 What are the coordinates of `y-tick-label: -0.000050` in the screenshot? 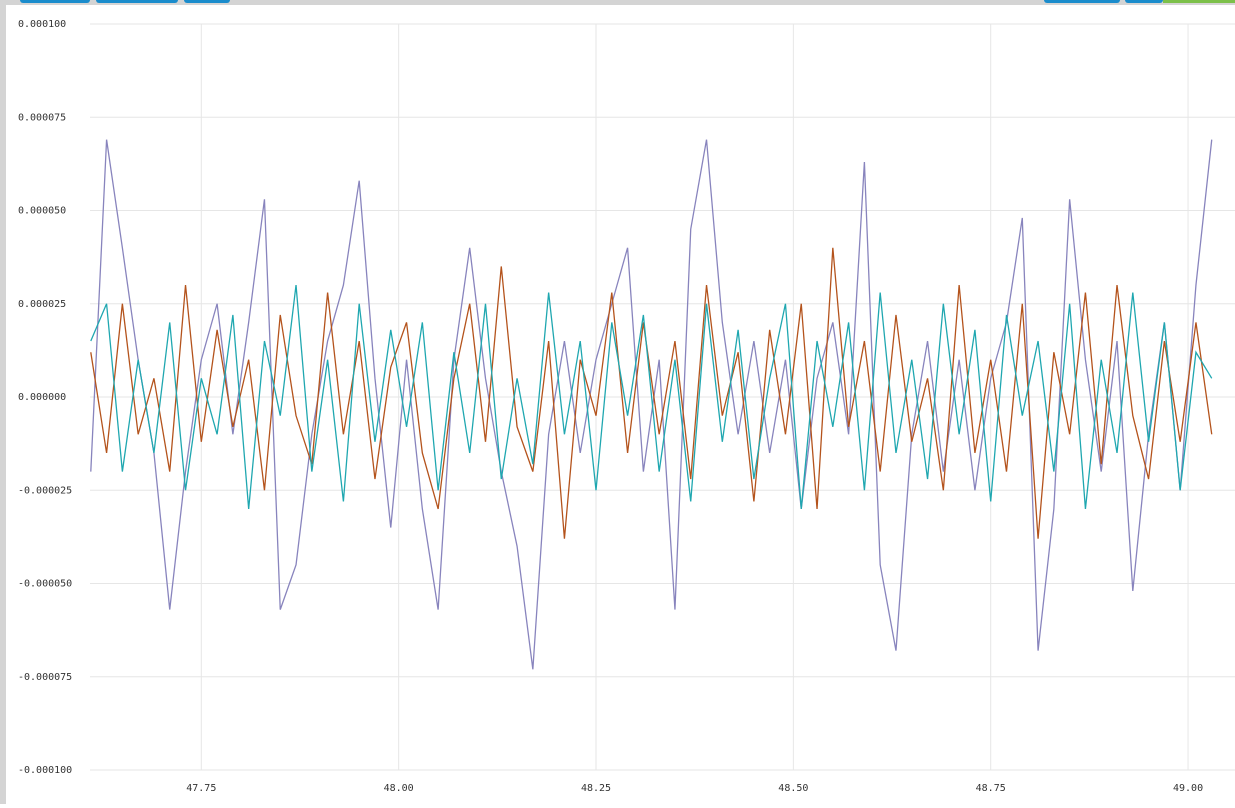 It's located at (45, 584).